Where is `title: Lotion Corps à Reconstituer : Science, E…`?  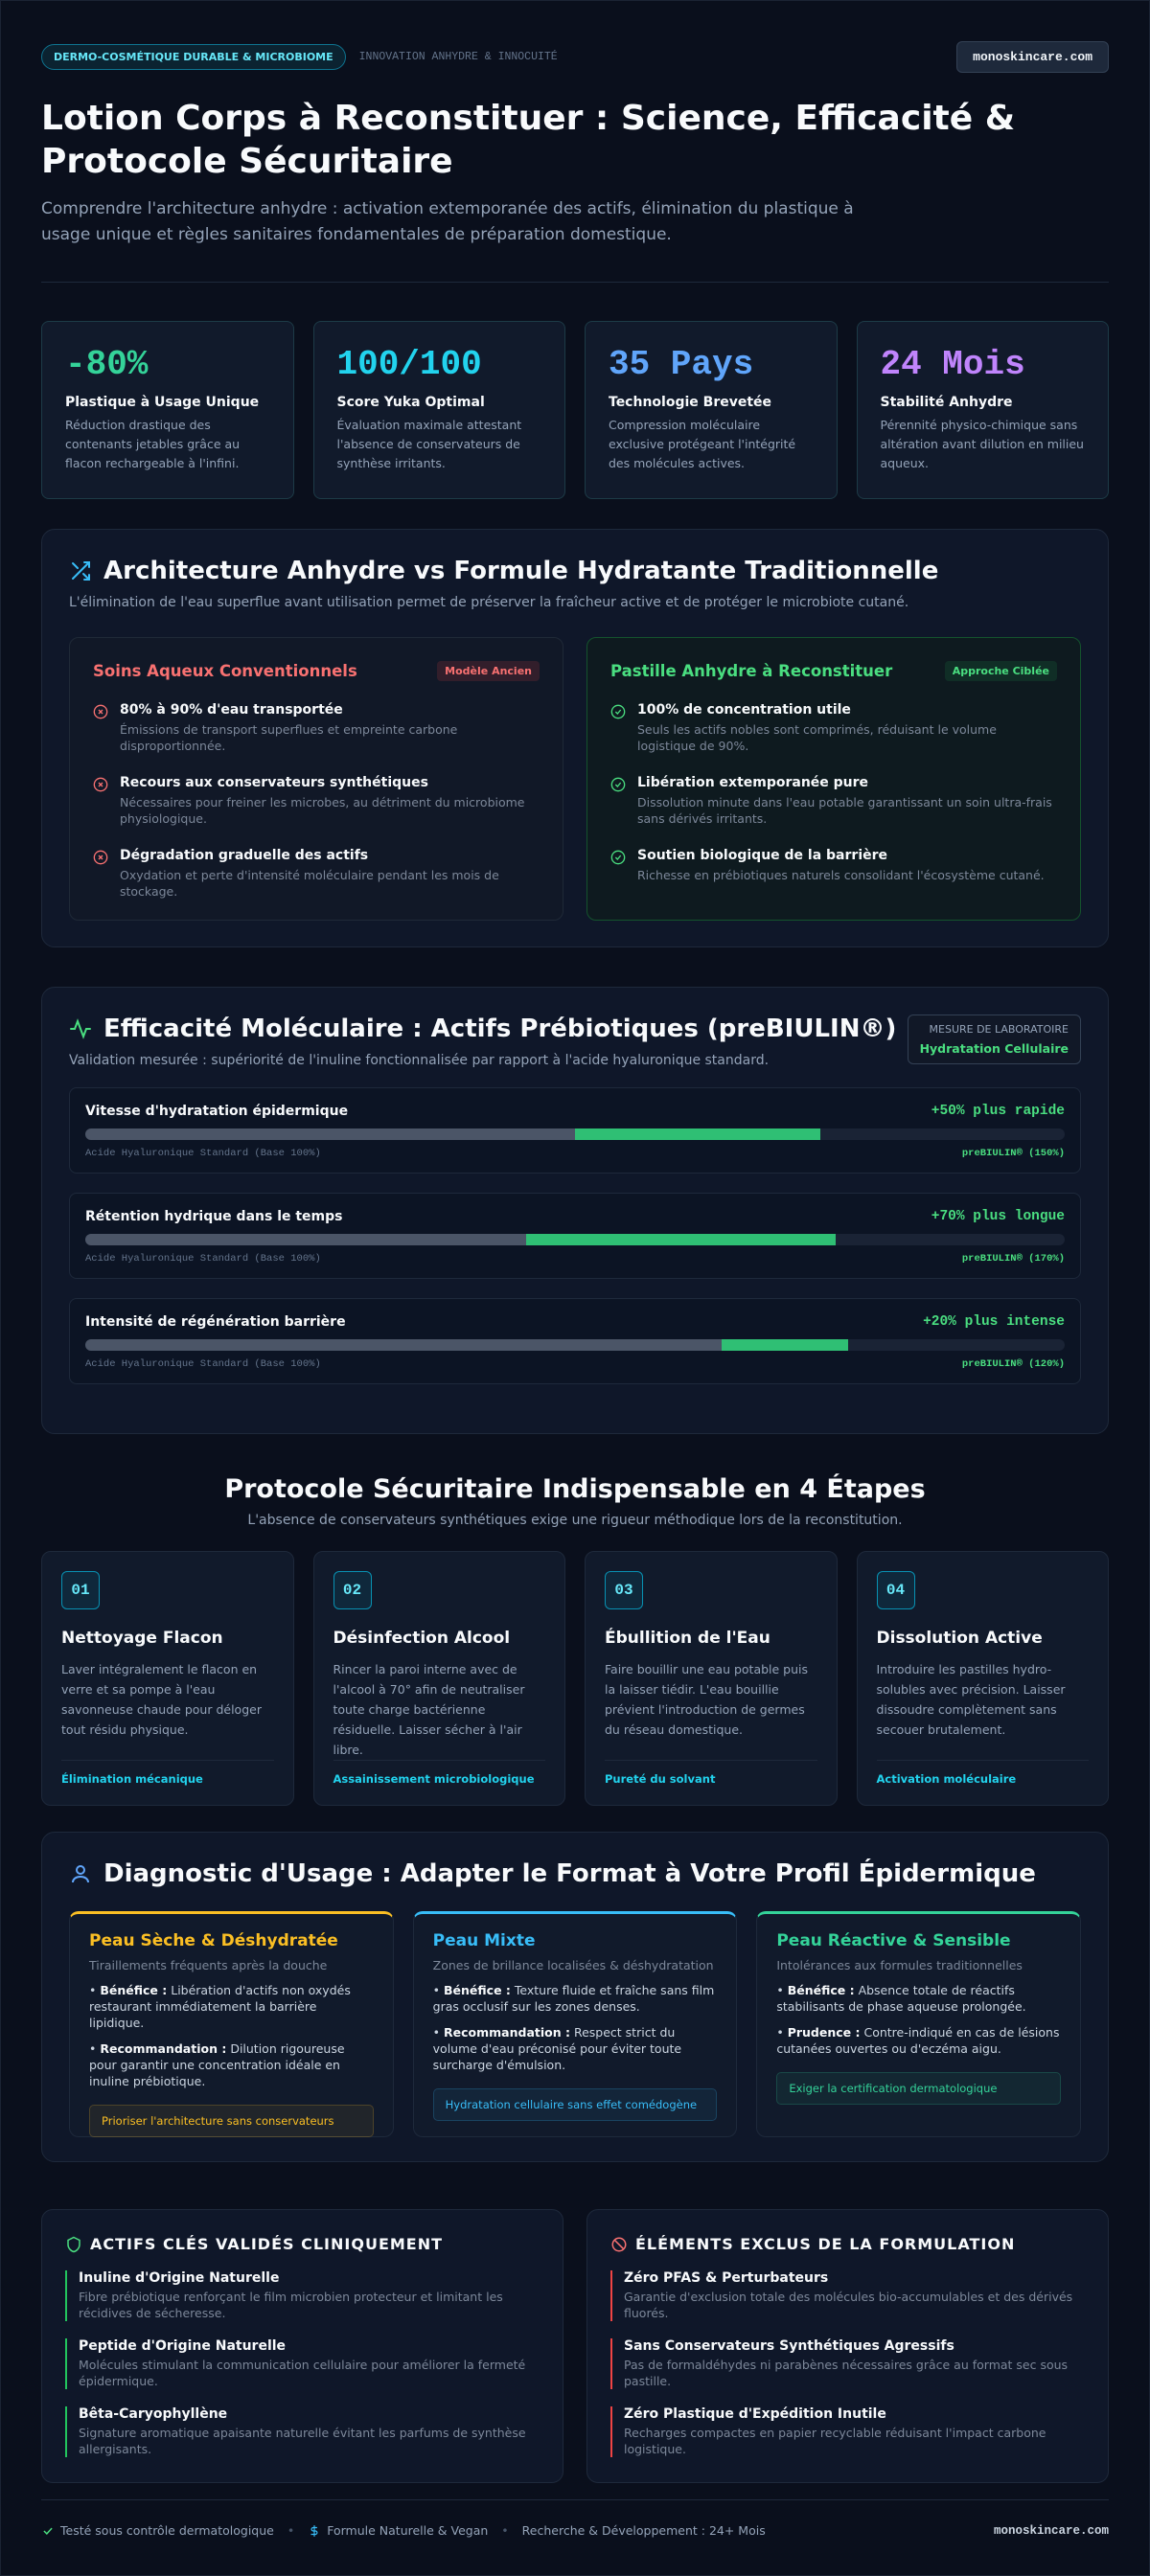
title: Lotion Corps à Reconstituer : Science, E… is located at coordinates (528, 140).